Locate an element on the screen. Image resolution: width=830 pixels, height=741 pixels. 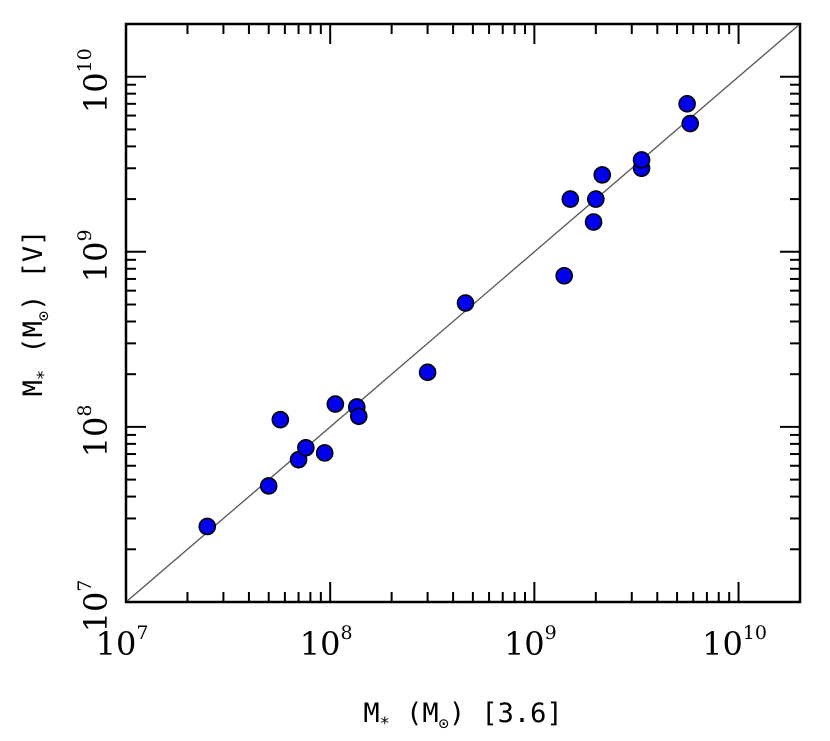
y-tick-label: 107 is located at coordinates (94, 606).